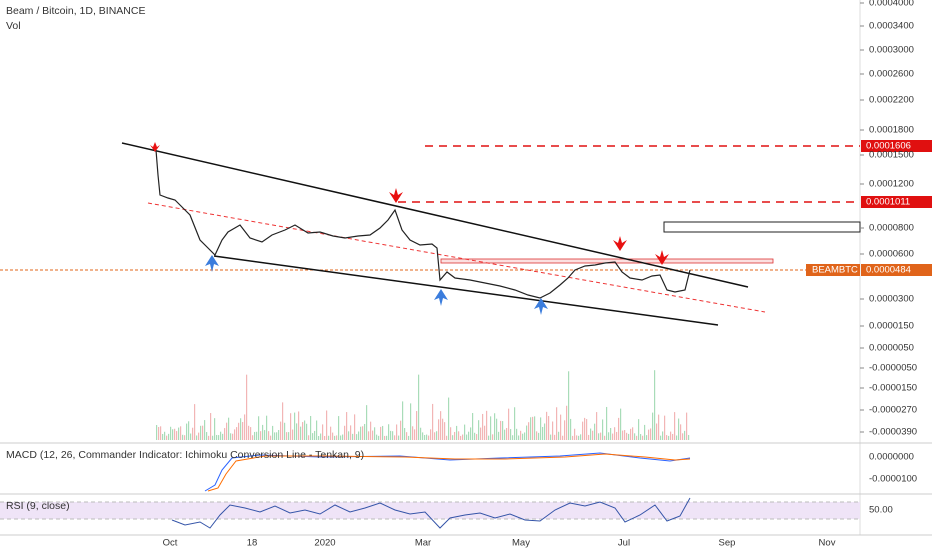  I want to click on buy-markers, so click(376, 285).